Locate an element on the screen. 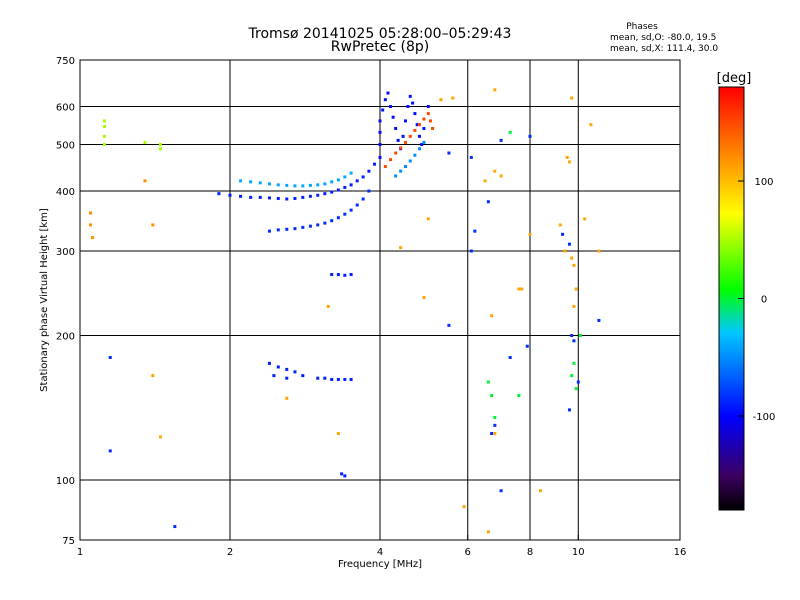 Image resolution: width=800 pixels, height=600 pixels. y-axis-ticks: 75 100 200 300 400 500 600 750 is located at coordinates (70, 301).